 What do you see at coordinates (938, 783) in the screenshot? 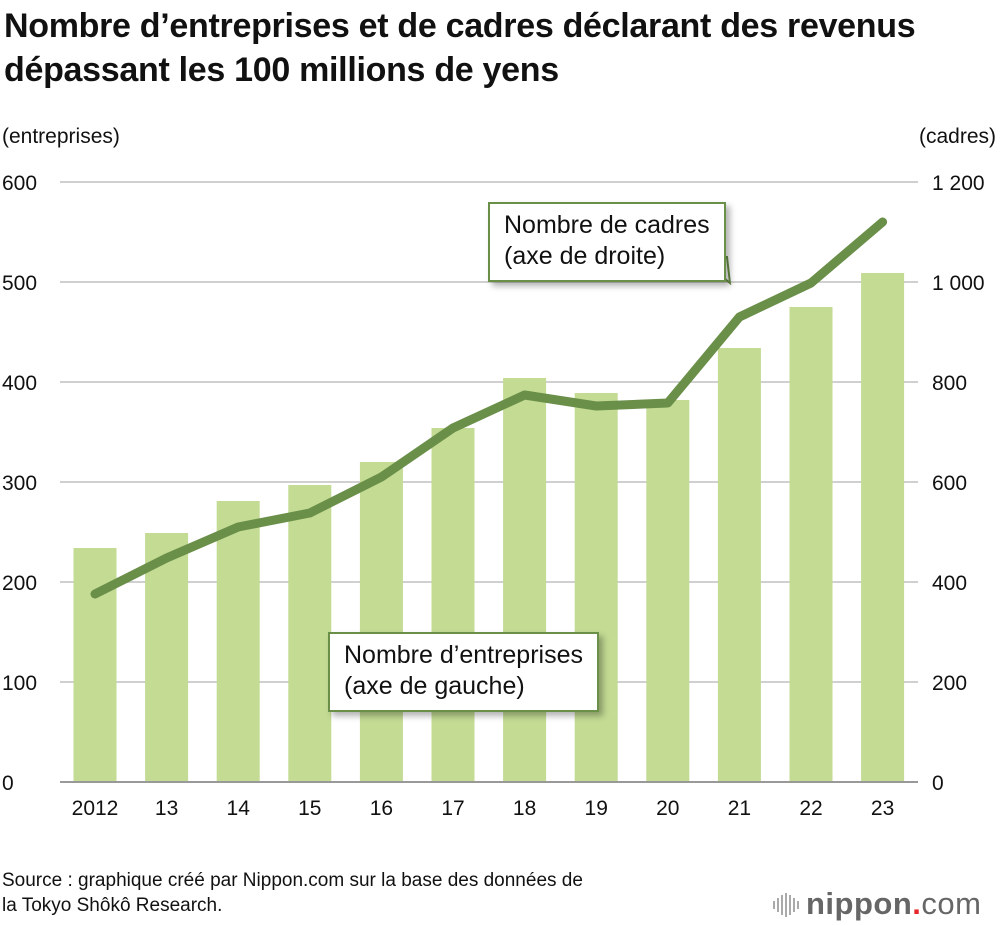
I see `right-tick-label: 0` at bounding box center [938, 783].